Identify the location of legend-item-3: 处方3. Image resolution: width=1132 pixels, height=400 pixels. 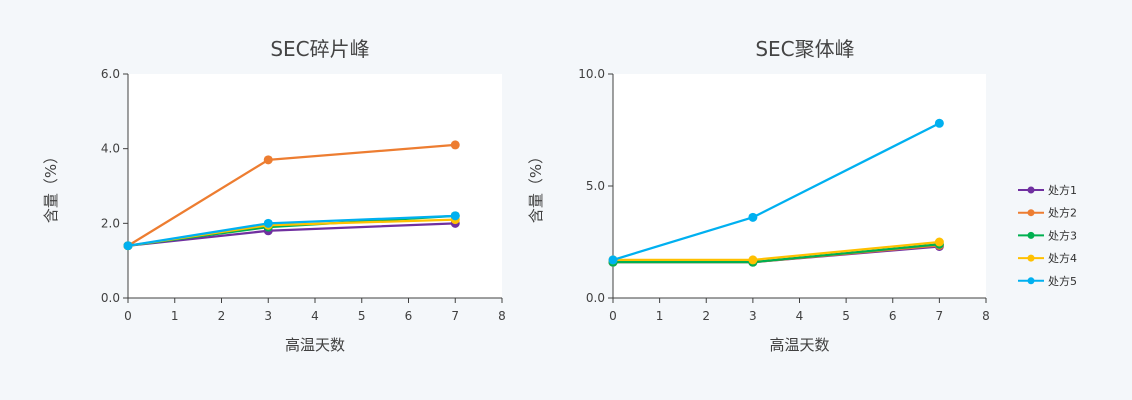
(1047, 235).